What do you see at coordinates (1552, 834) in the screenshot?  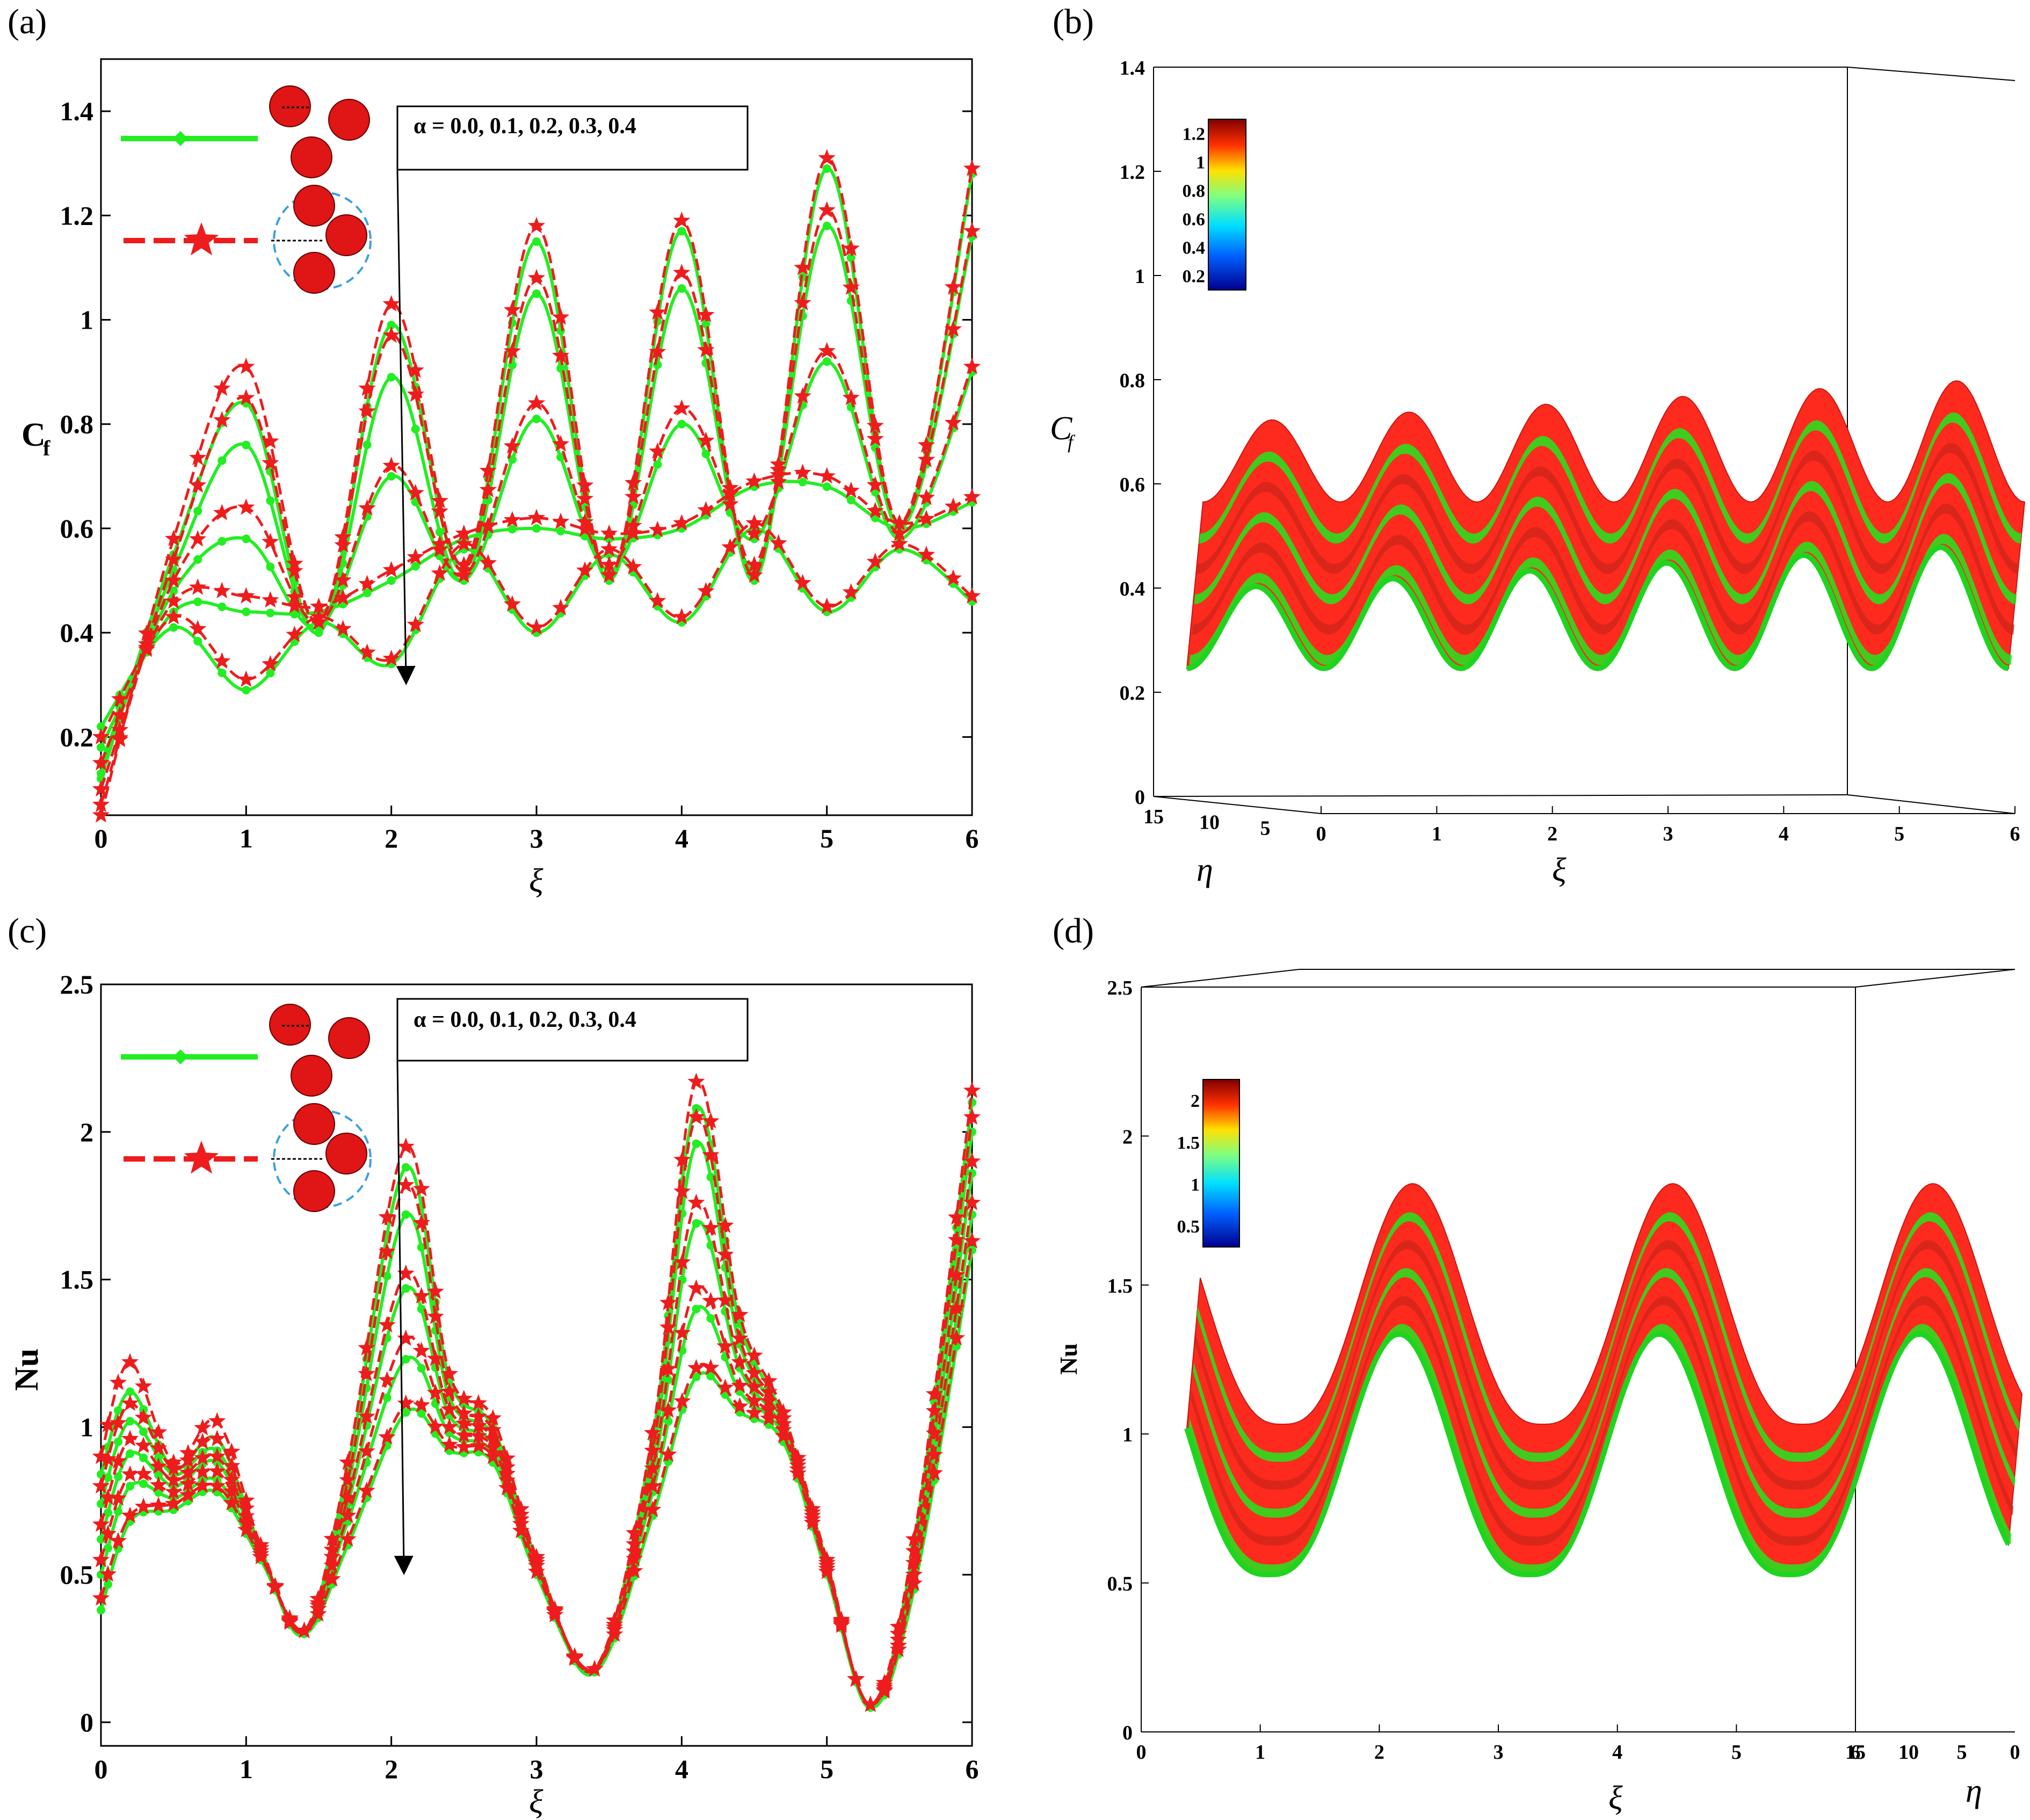 I see `panel-b-xtick-label: 2` at bounding box center [1552, 834].